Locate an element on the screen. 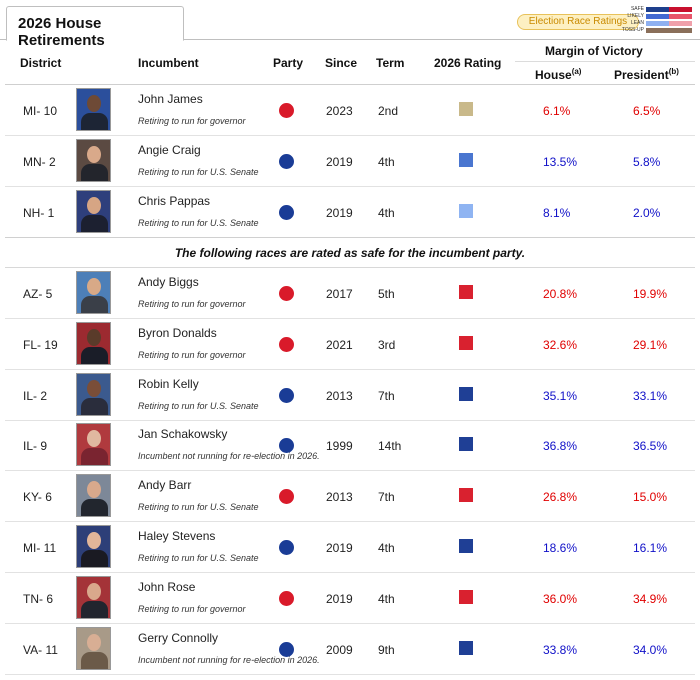 This screenshot has width=700, height=680. incumbent-name: Byron Donalds is located at coordinates (177, 332).